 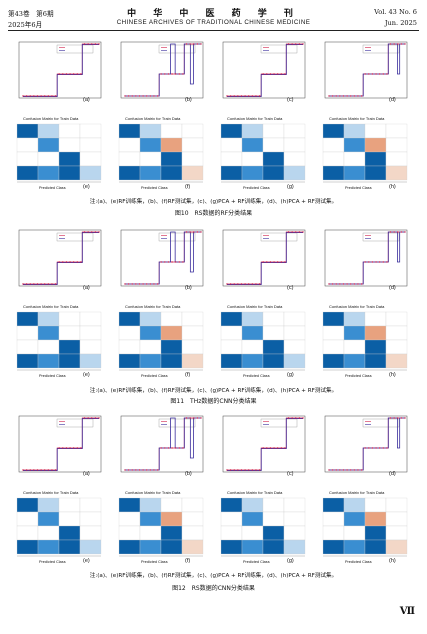 I want to click on plot-frame, so click(x=60, y=70).